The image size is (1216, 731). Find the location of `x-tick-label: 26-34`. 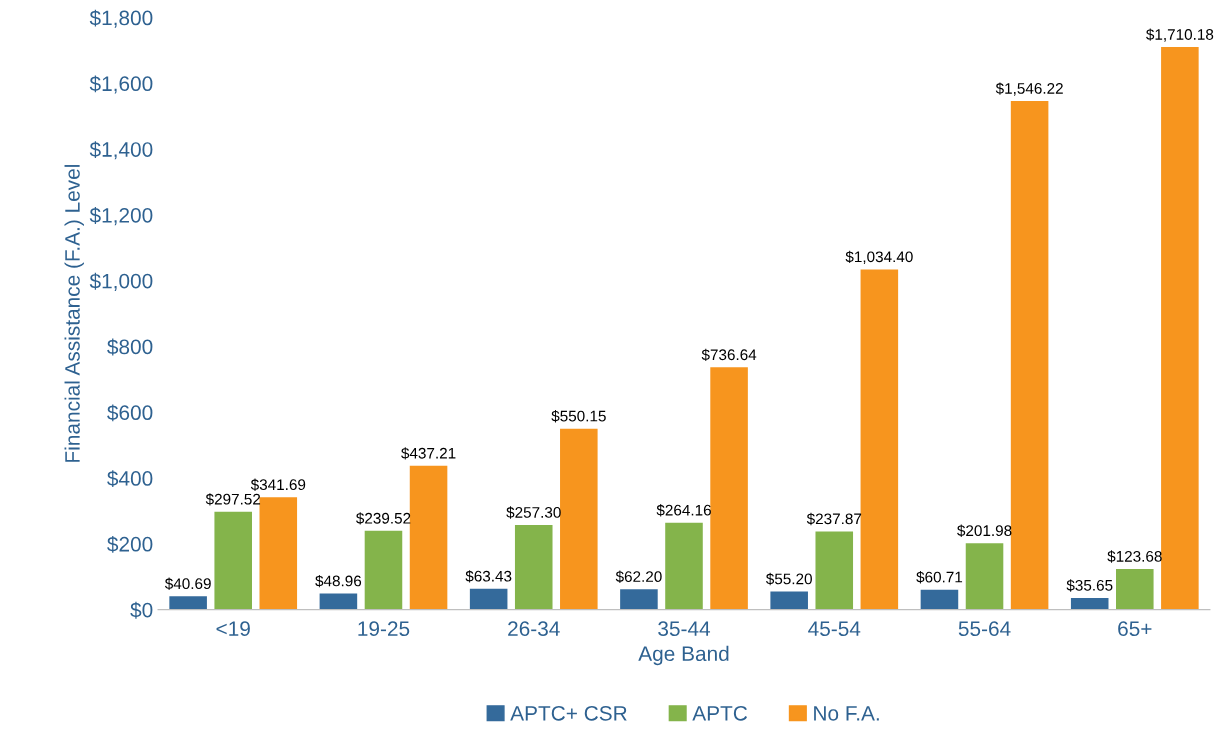

x-tick-label: 26-34 is located at coordinates (534, 629).